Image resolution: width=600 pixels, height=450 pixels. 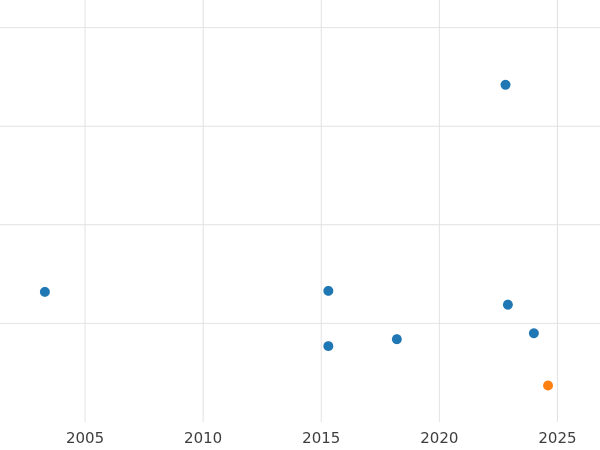 What do you see at coordinates (557, 438) in the screenshot?
I see `x-tick-label: 2025` at bounding box center [557, 438].